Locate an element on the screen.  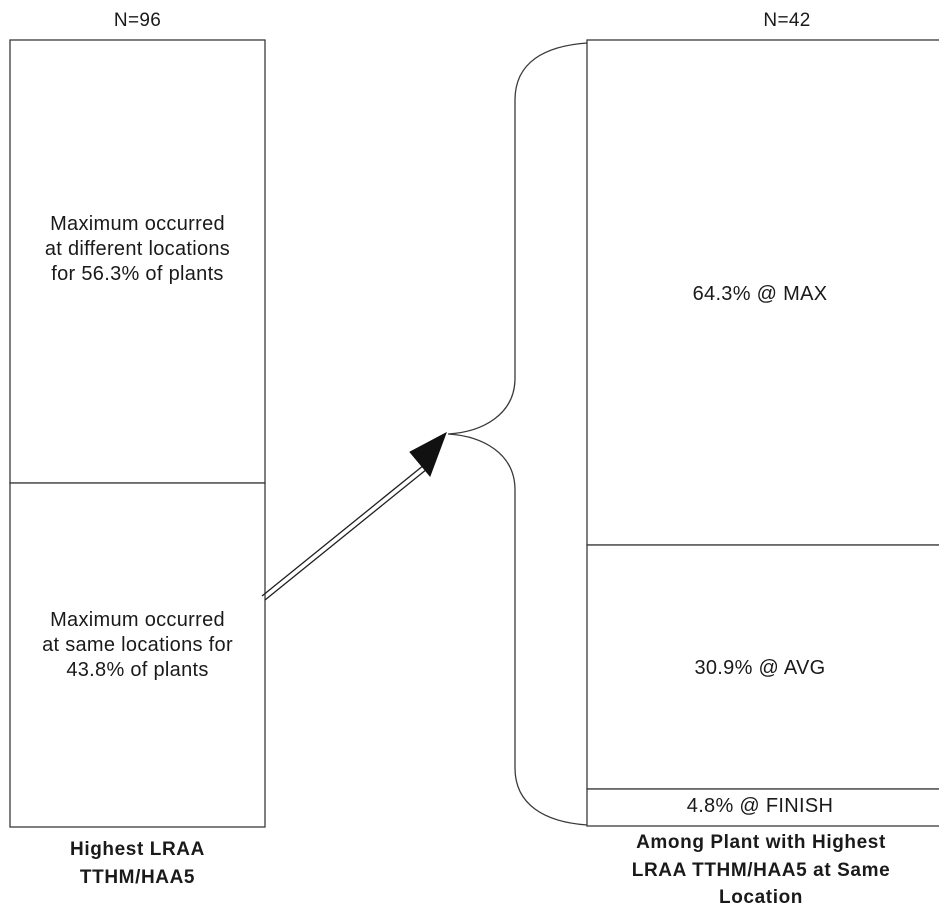
left-bar-segment-different-locations is located at coordinates (137, 261).